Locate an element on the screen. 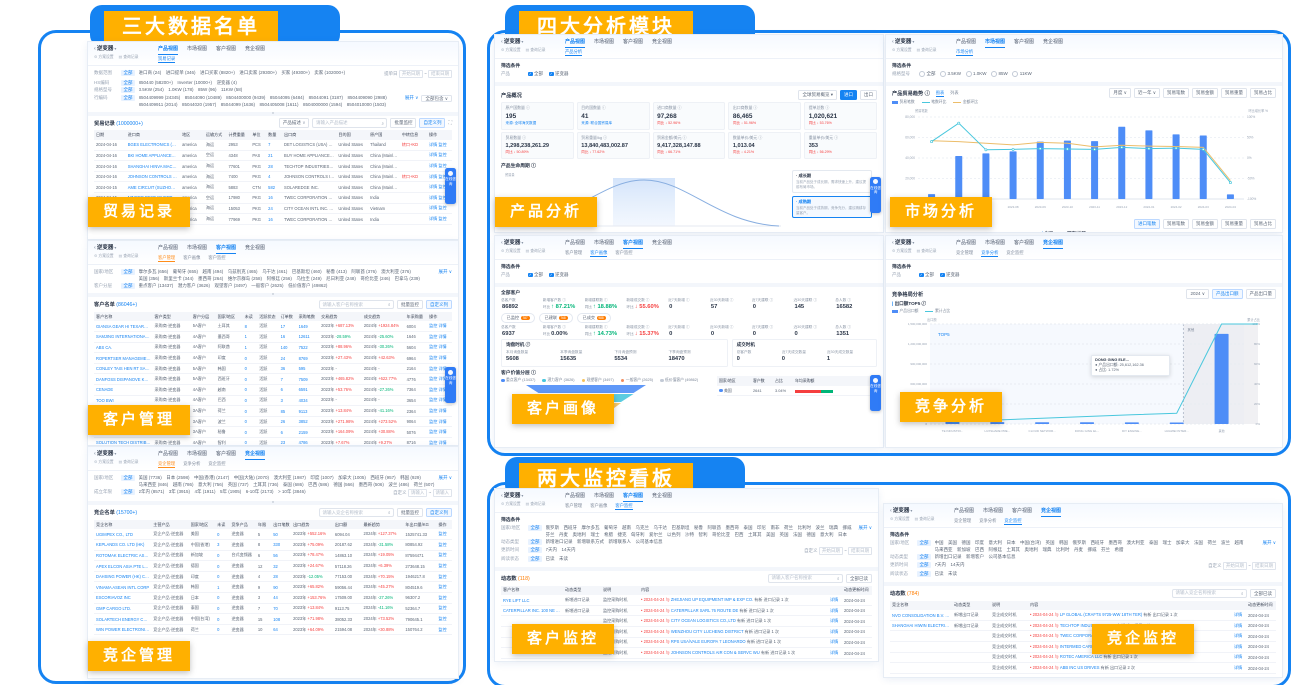  legend-item: 潜力客户 (3626) is located at coordinates (558, 380).